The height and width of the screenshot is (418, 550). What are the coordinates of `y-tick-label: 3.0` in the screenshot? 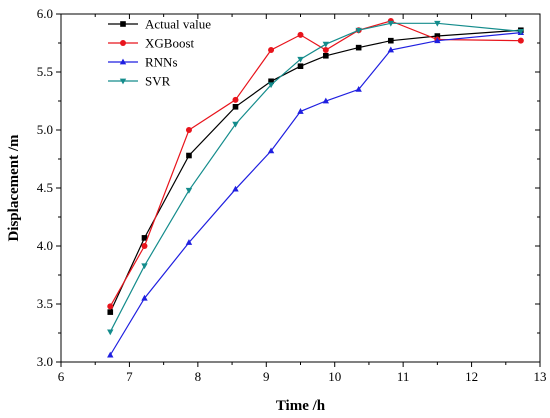 It's located at (45, 361).